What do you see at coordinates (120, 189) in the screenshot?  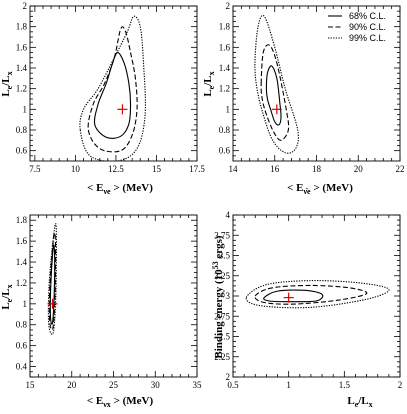 I see `x-axis-label: < Eνe > (MeV)` at bounding box center [120, 189].